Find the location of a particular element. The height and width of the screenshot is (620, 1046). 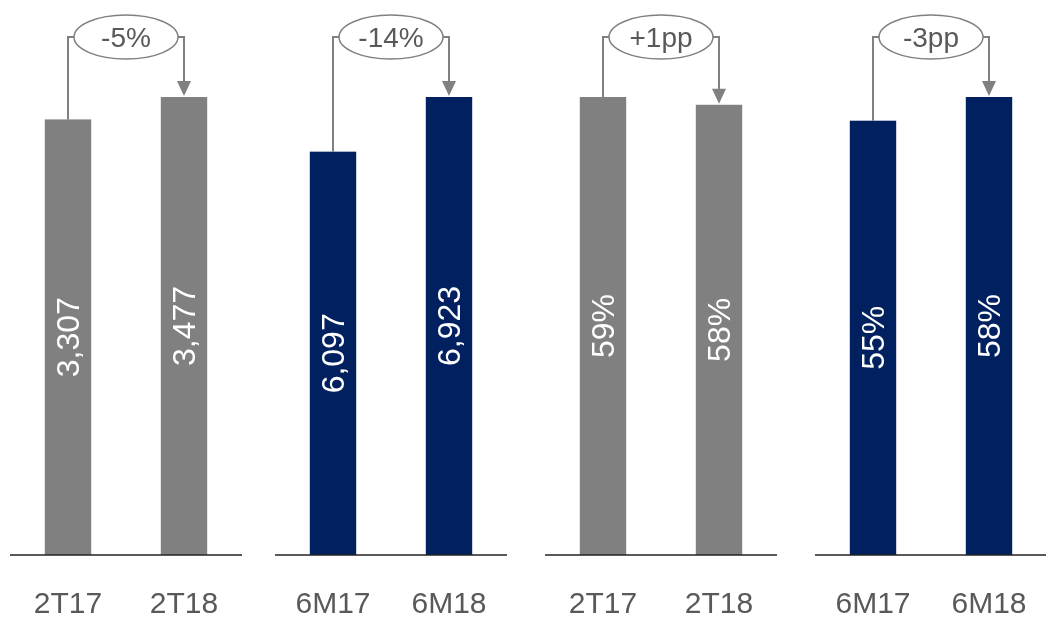

data-label: 55% is located at coordinates (873, 337).